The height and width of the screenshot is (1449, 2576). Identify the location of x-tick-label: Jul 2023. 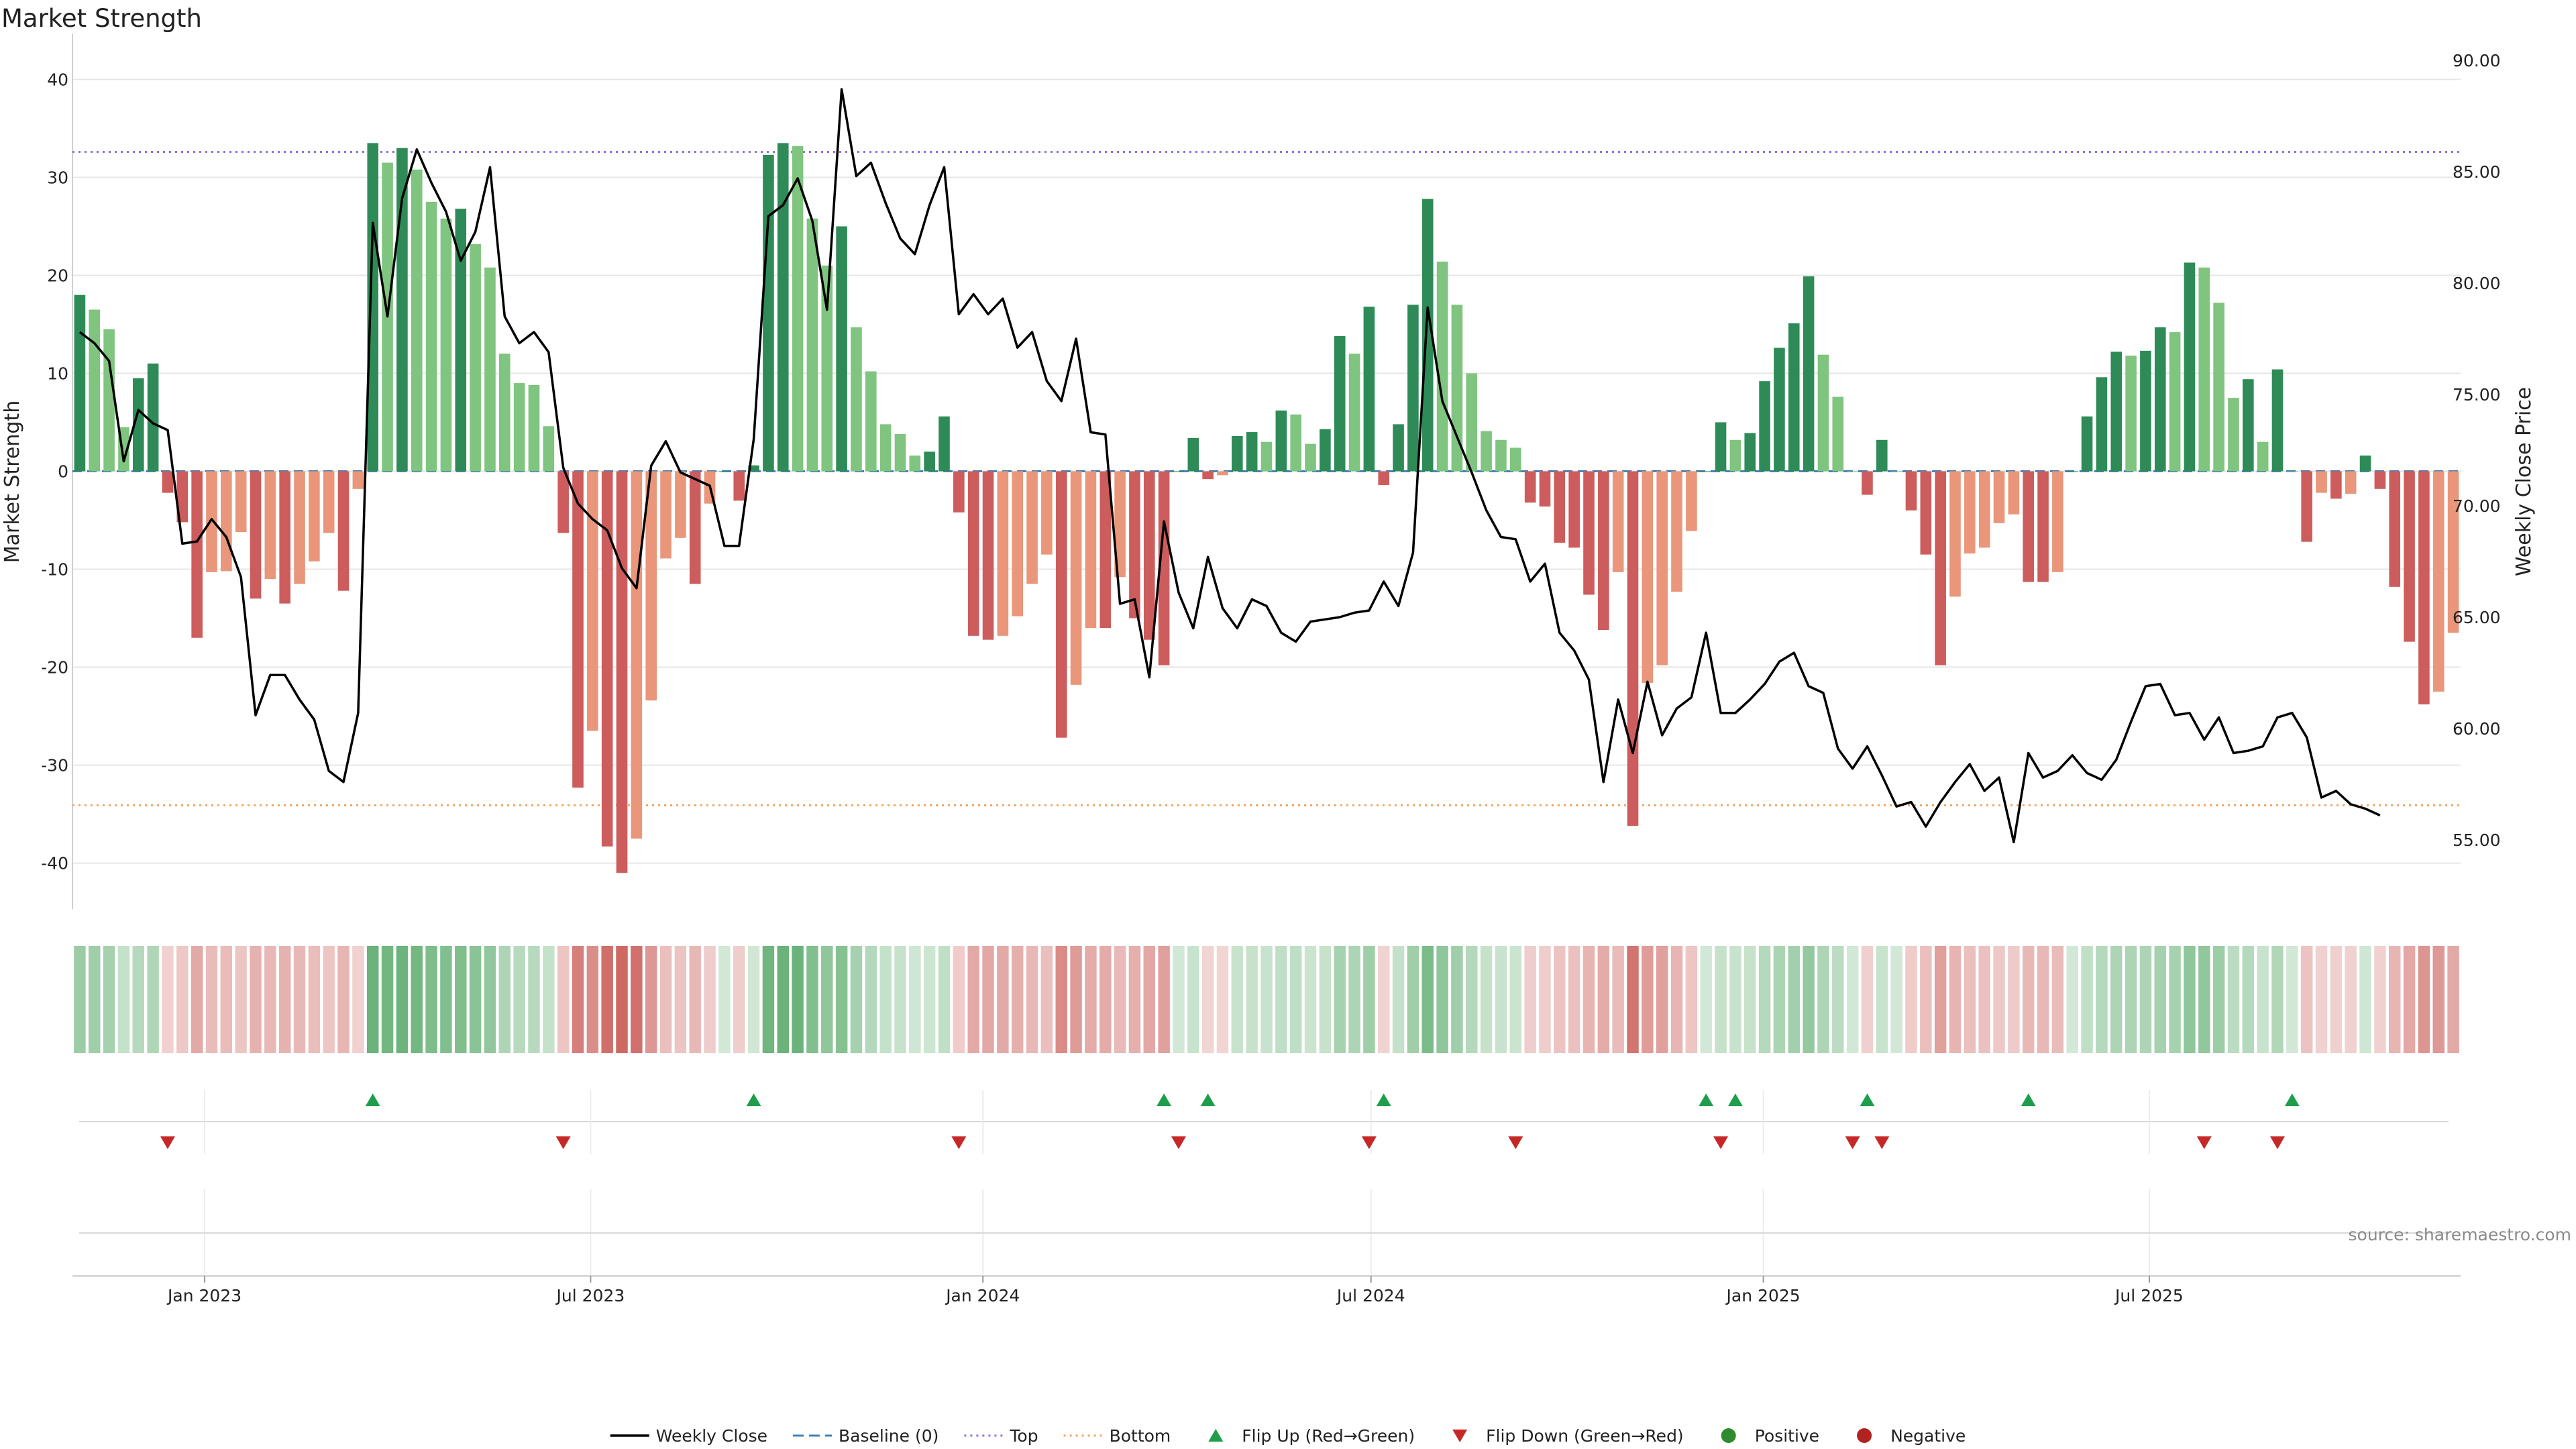
(590, 1295).